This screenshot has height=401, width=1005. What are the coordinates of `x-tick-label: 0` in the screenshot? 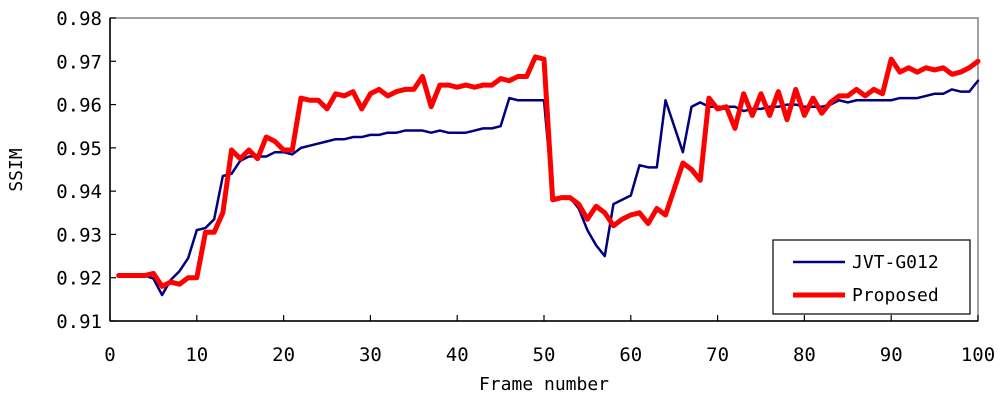 It's located at (109, 355).